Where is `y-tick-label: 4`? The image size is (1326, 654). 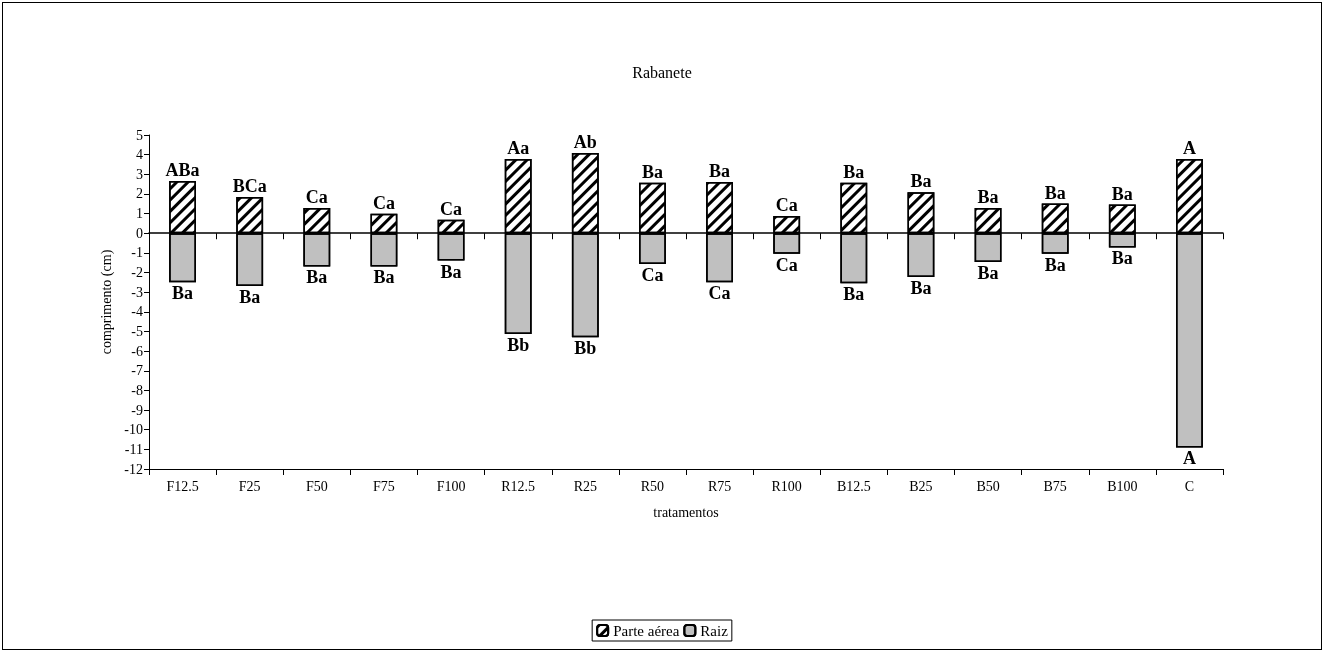
y-tick-label: 4 is located at coordinates (139, 155).